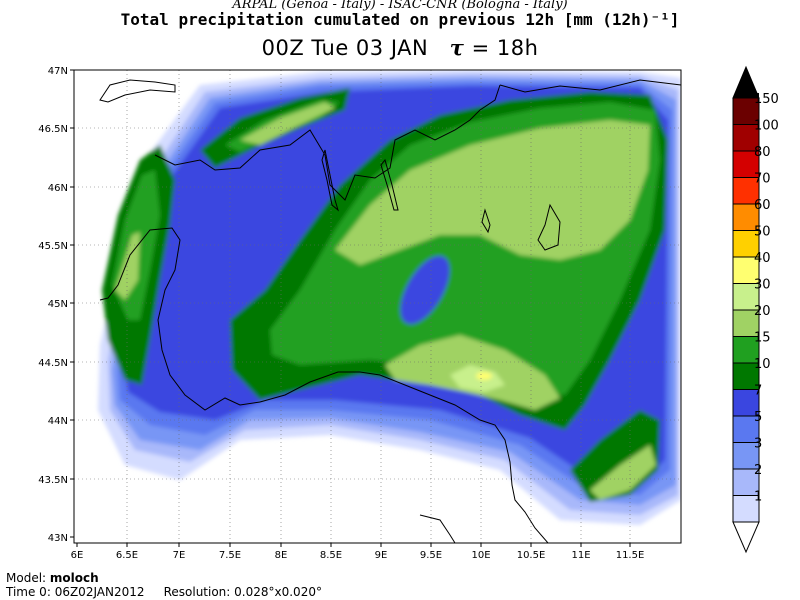  I want to click on border-austria, so click(590, 86).